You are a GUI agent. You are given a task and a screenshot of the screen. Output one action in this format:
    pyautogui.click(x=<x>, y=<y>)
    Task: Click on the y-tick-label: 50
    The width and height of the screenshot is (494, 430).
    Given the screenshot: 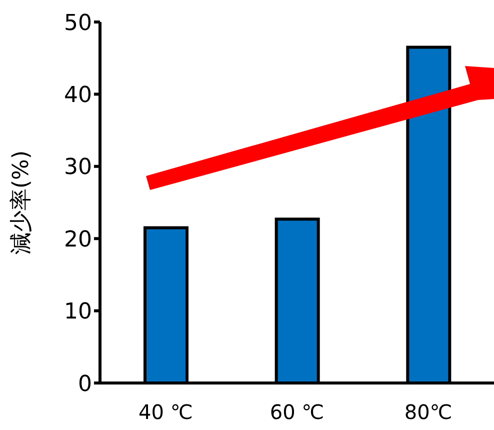 What is the action you would take?
    pyautogui.click(x=78, y=23)
    